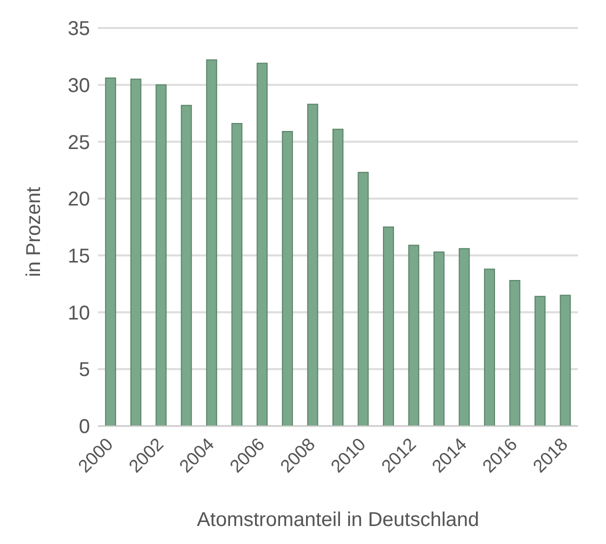  I want to click on y-tick-label: 35, so click(79, 29).